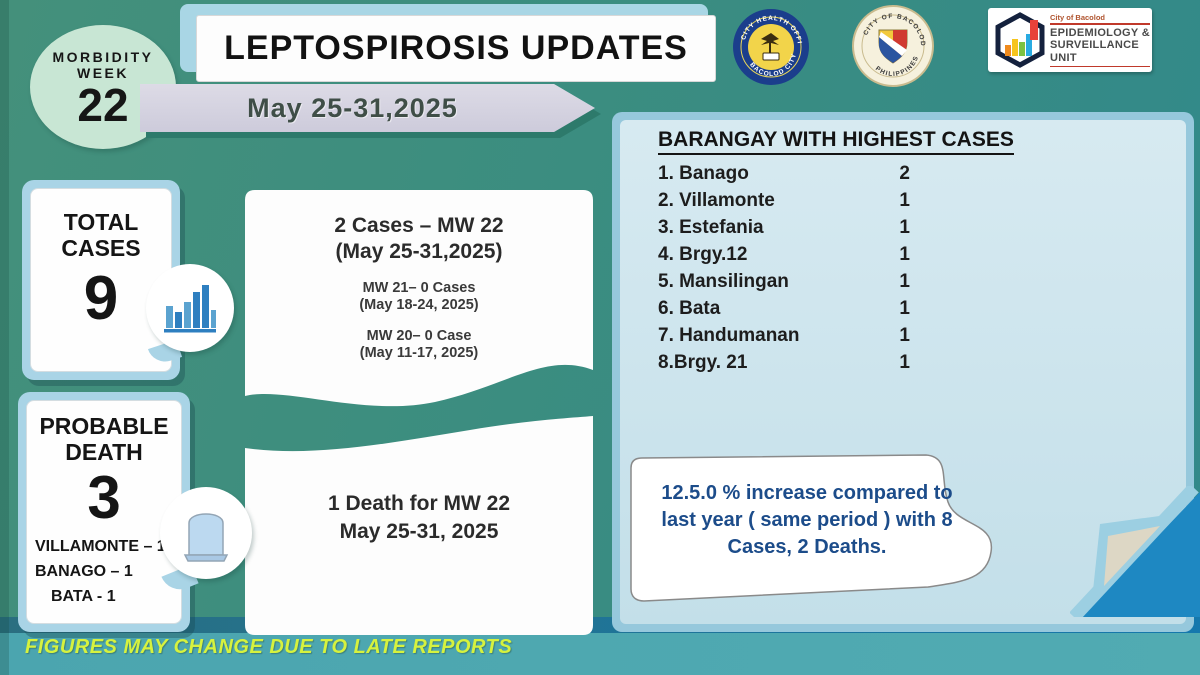  I want to click on current-week-dates: (May 25-31,2025), so click(419, 251).